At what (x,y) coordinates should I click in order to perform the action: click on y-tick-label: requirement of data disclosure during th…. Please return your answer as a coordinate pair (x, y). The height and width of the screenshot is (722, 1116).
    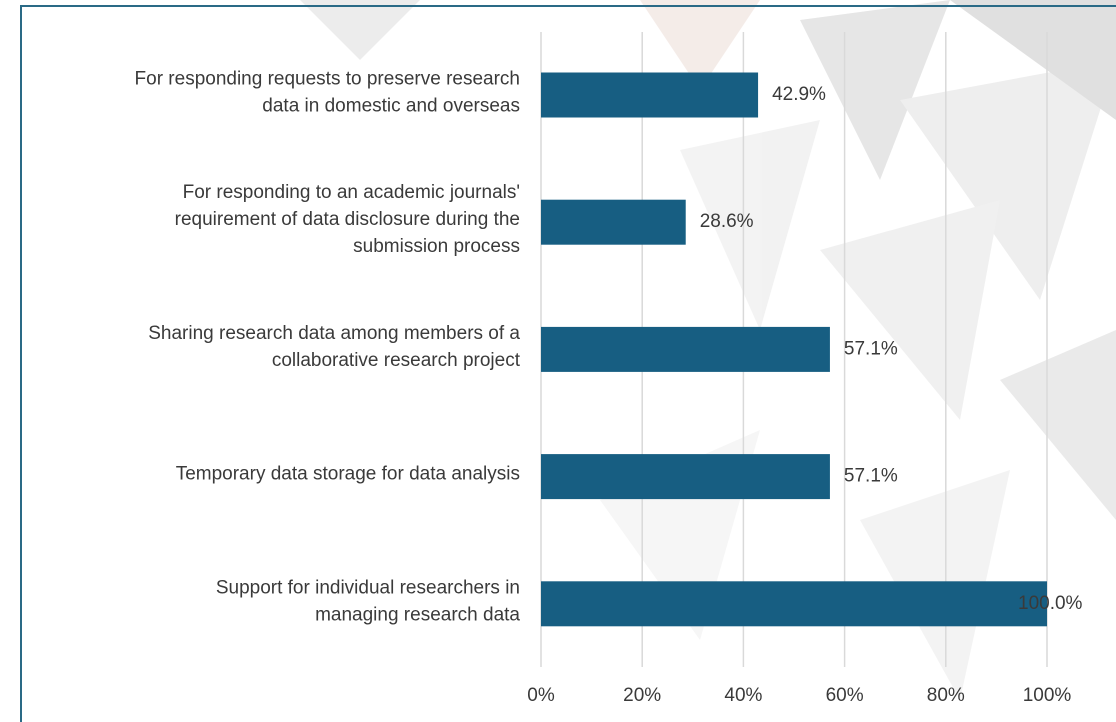
    Looking at the image, I should click on (347, 219).